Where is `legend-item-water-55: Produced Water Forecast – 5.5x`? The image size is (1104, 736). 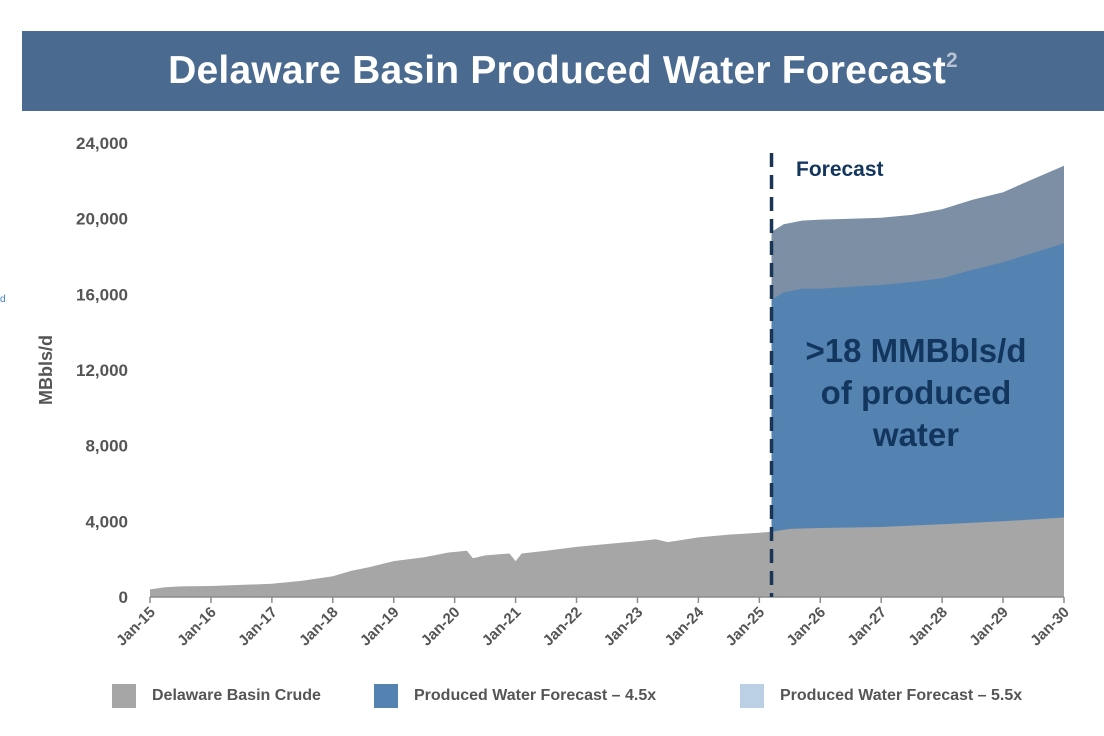 legend-item-water-55: Produced Water Forecast – 5.5x is located at coordinates (881, 696).